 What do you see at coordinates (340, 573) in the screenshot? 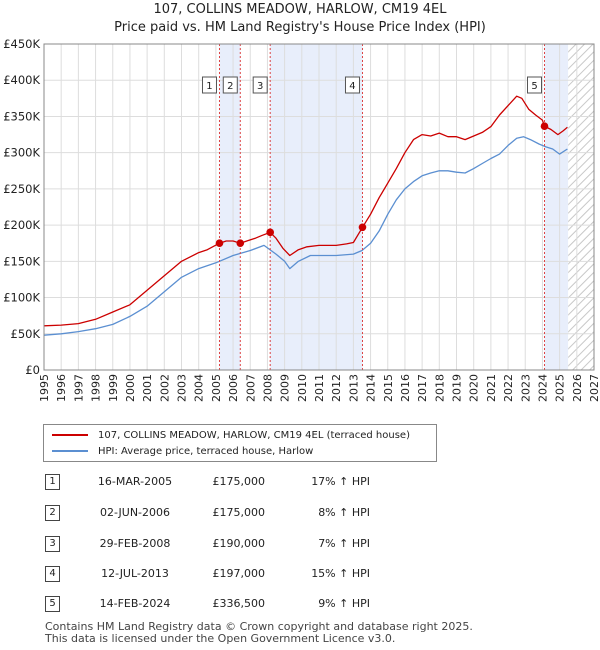
I see `transaction-hpi-change: 15% ↑ HPI` at bounding box center [340, 573].